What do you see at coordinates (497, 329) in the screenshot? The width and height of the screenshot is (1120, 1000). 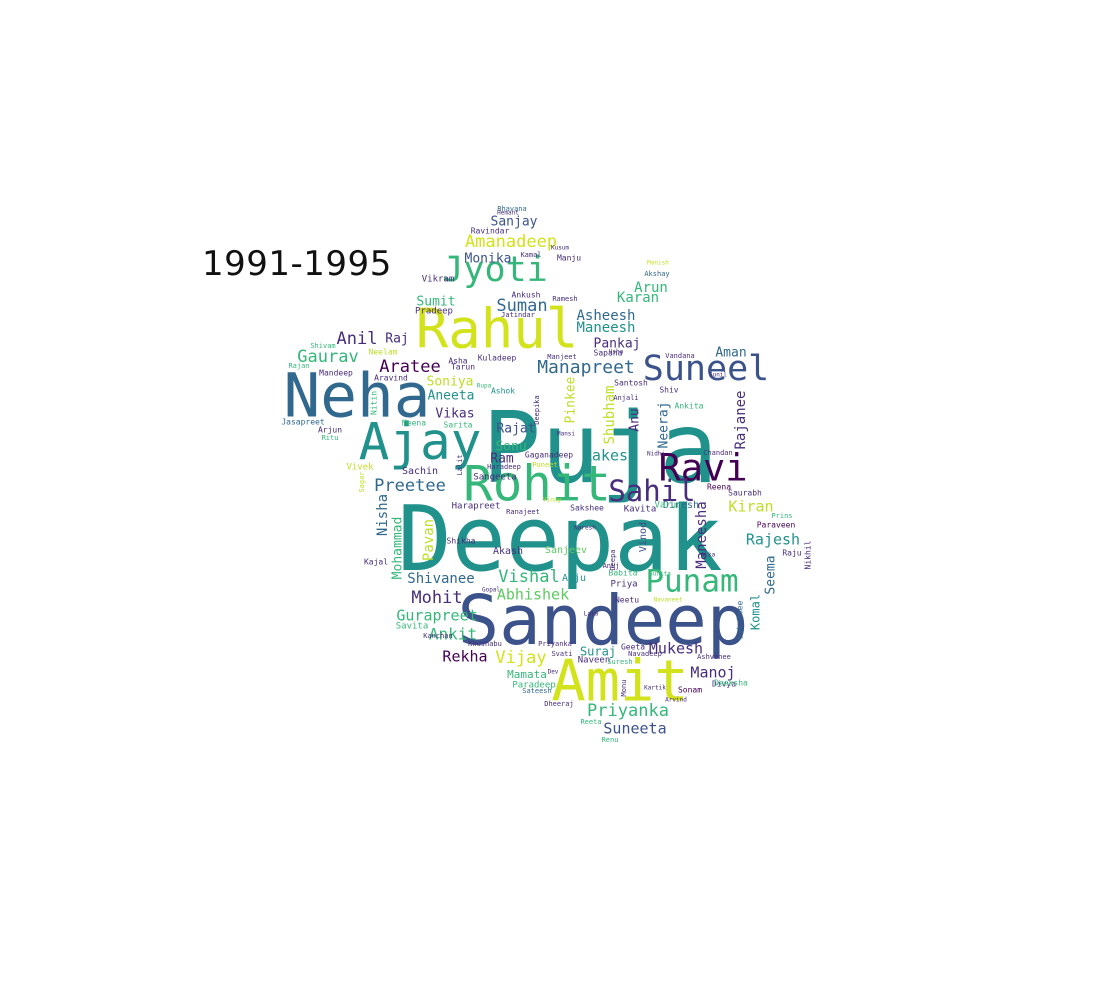 I see `cloud-word: Rahul` at bounding box center [497, 329].